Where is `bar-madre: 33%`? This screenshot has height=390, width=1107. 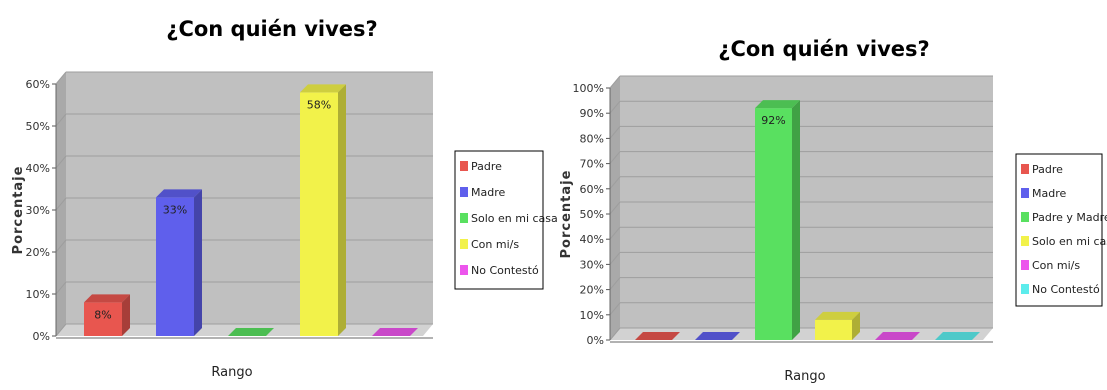
bar-madre: 33% is located at coordinates (179, 262).